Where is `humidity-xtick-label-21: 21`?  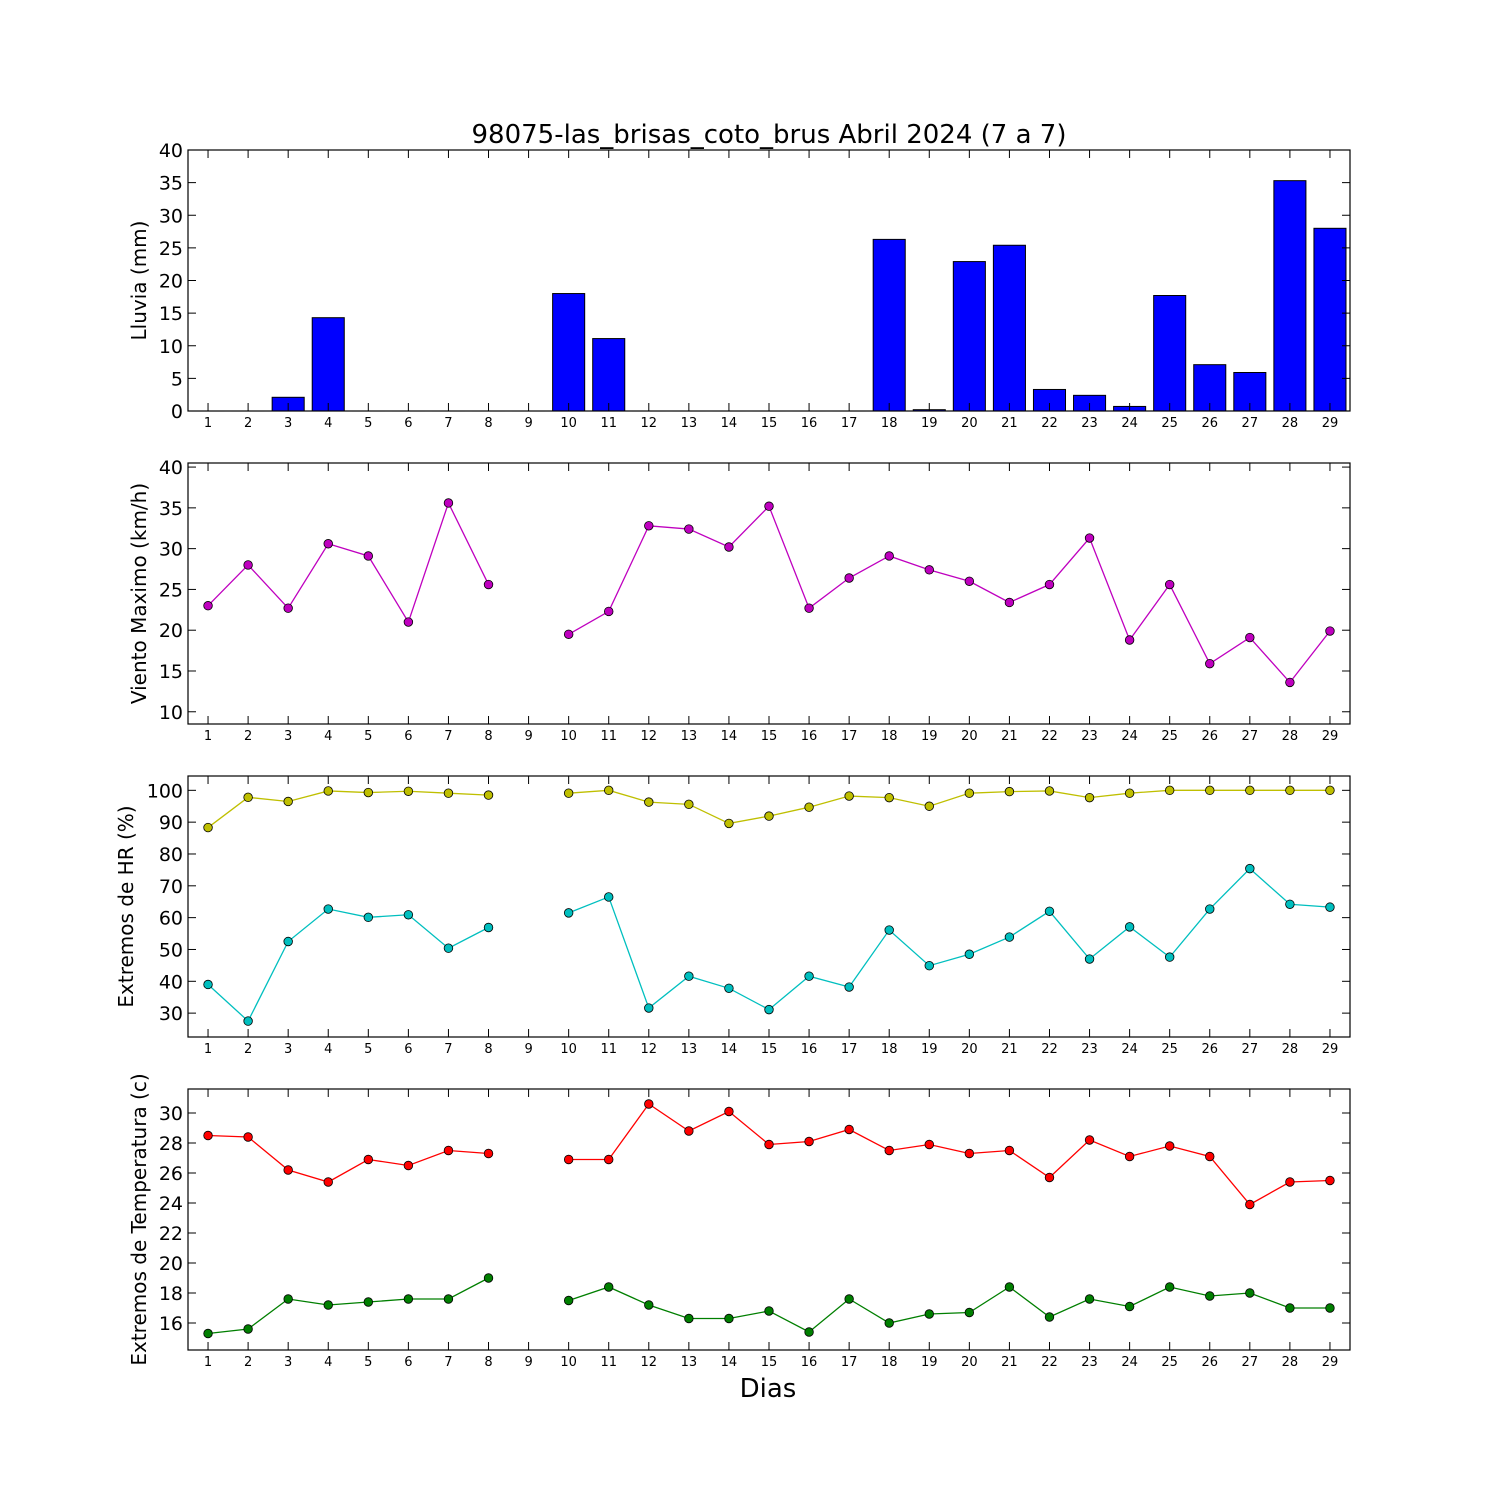 humidity-xtick-label-21: 21 is located at coordinates (1009, 1049).